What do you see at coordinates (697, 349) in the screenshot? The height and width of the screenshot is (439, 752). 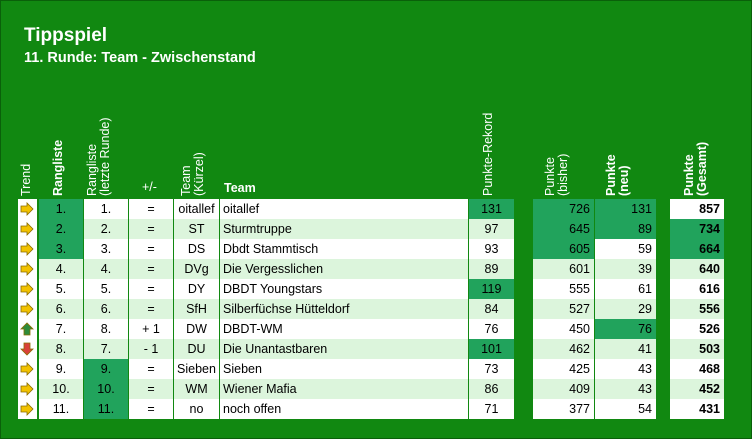 I see `points-total-cell: 503` at bounding box center [697, 349].